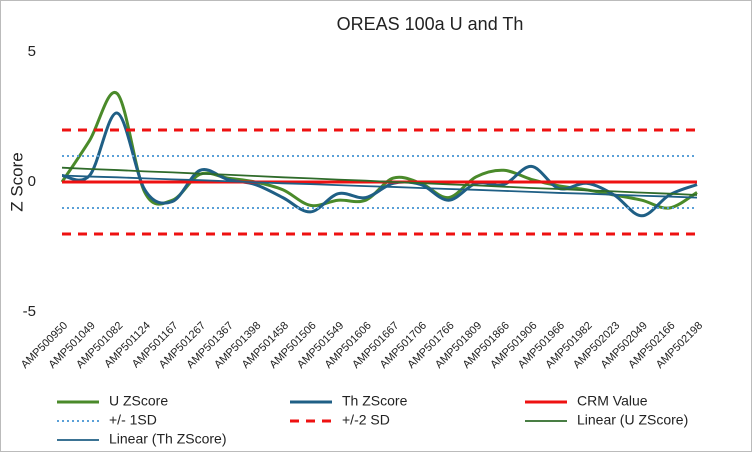 The image size is (752, 452). Describe the element at coordinates (138, 401) in the screenshot. I see `legend-label: U ZScore` at that location.